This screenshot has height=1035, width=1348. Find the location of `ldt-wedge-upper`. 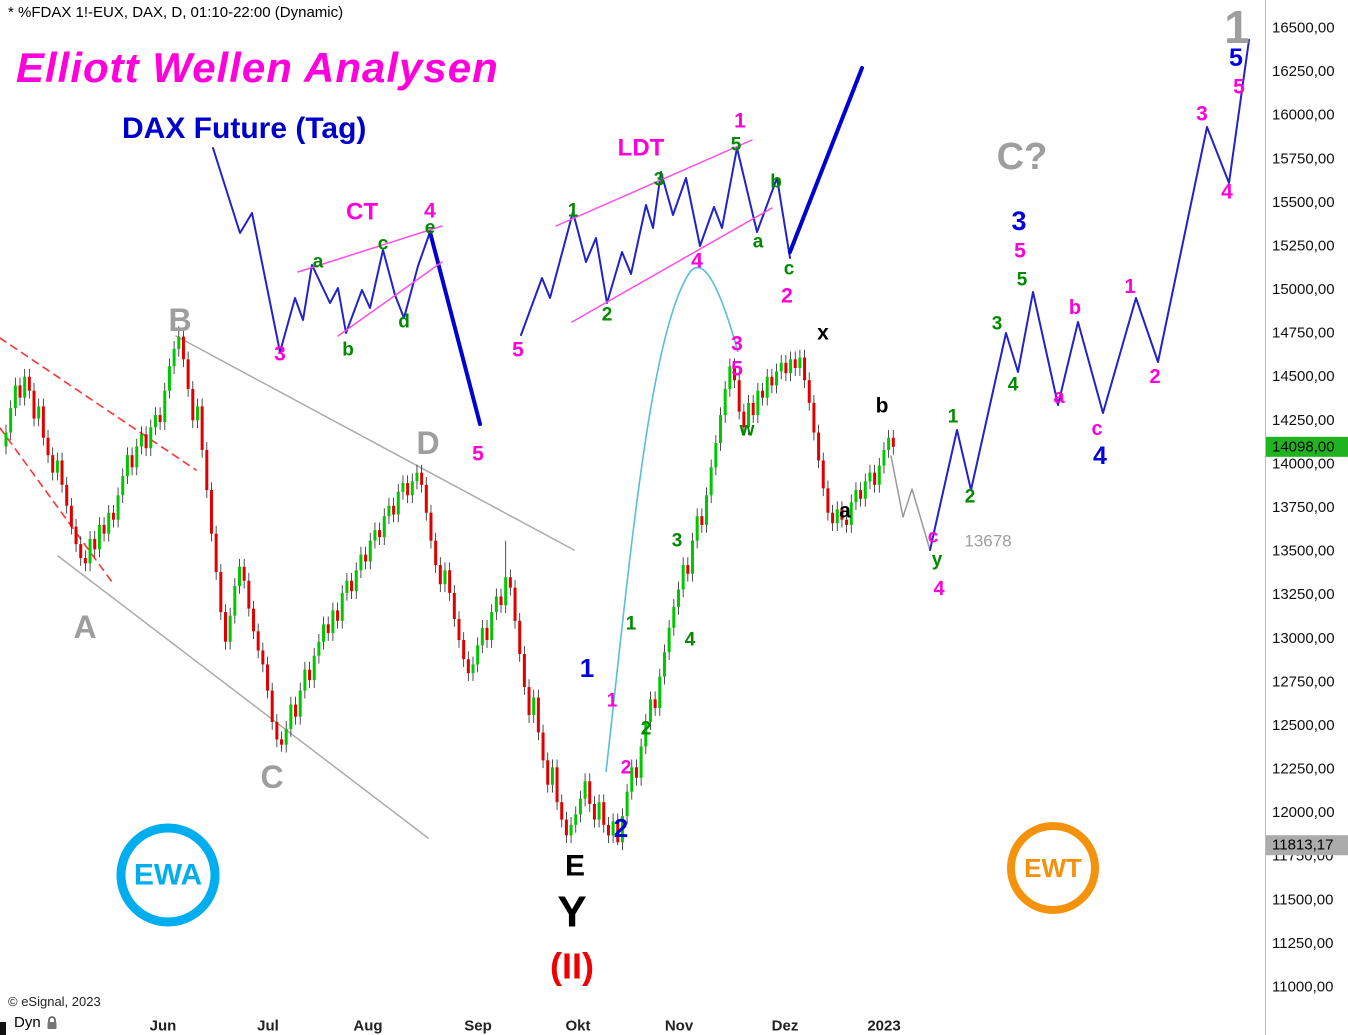

ldt-wedge-upper is located at coordinates (654, 183).